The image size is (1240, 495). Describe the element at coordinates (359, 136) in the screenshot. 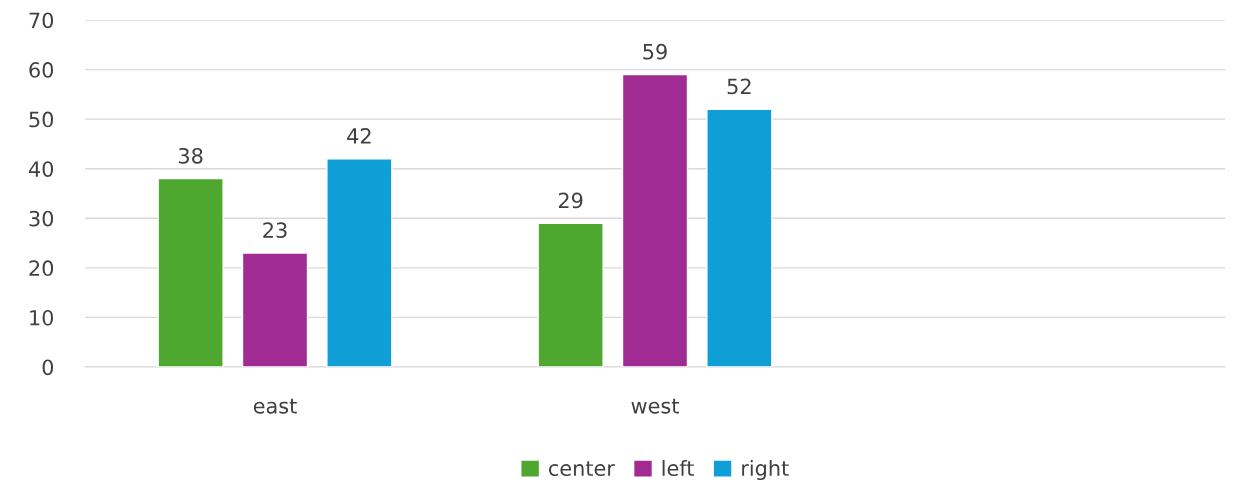

I see `data-label: 42` at that location.